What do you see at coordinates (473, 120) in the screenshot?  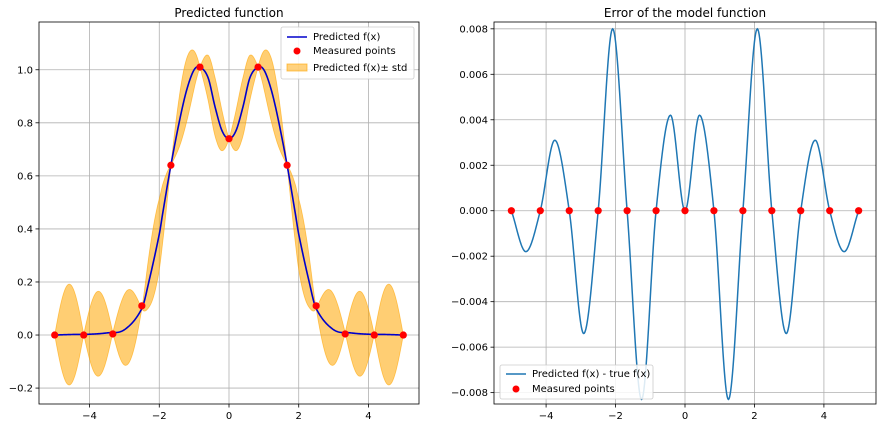 I see `y-tick-label: 0.004` at bounding box center [473, 120].